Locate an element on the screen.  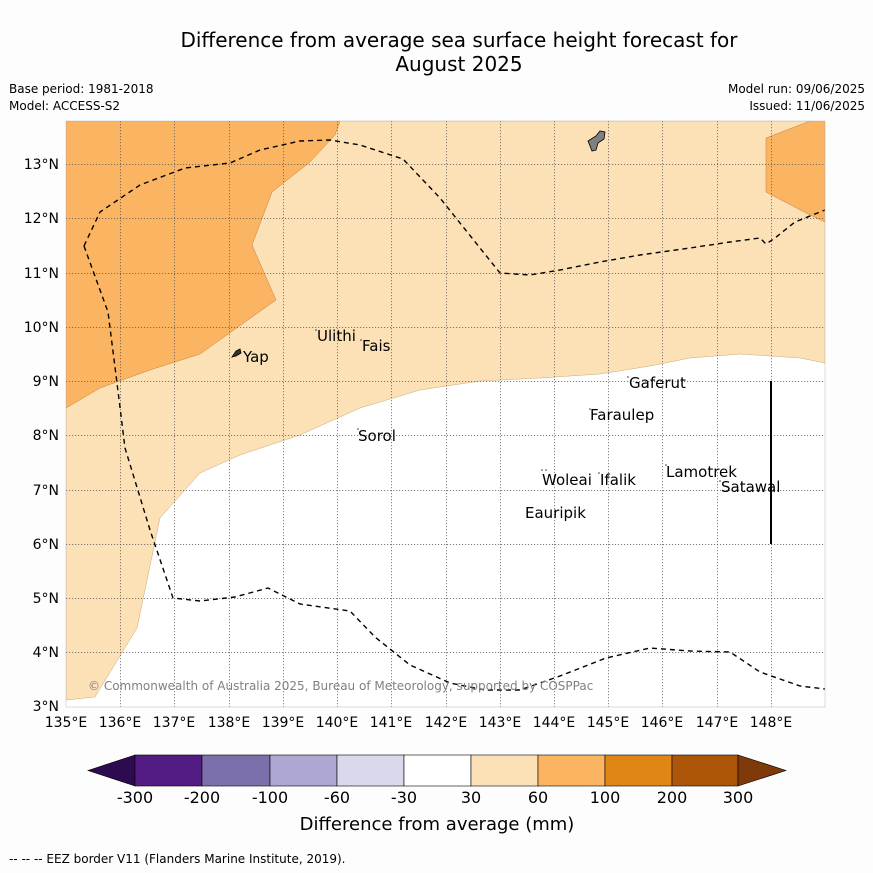
atoll-markers is located at coordinates (518, 405).